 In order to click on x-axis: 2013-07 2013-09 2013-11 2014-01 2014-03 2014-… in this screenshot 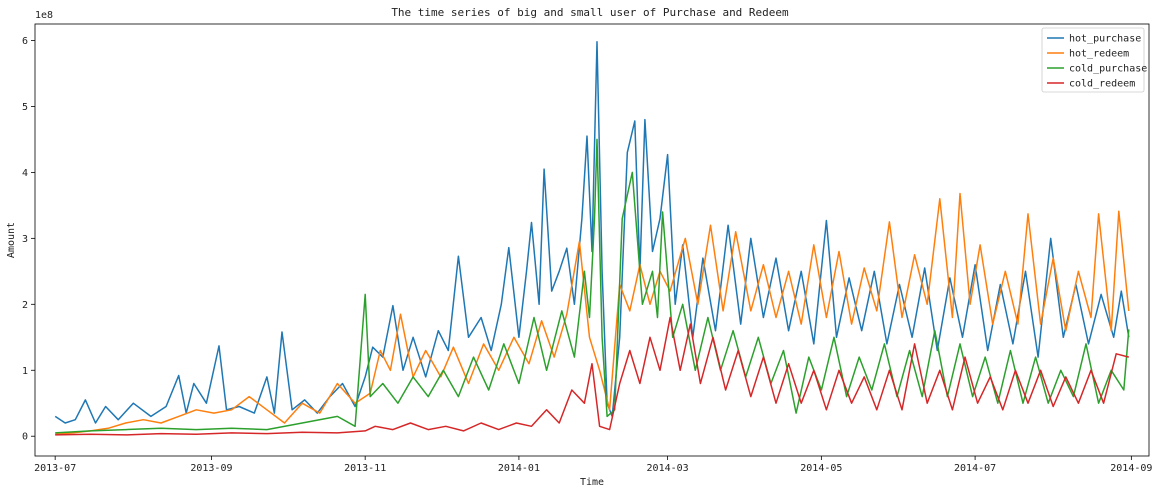, I will do `click(593, 465)`.